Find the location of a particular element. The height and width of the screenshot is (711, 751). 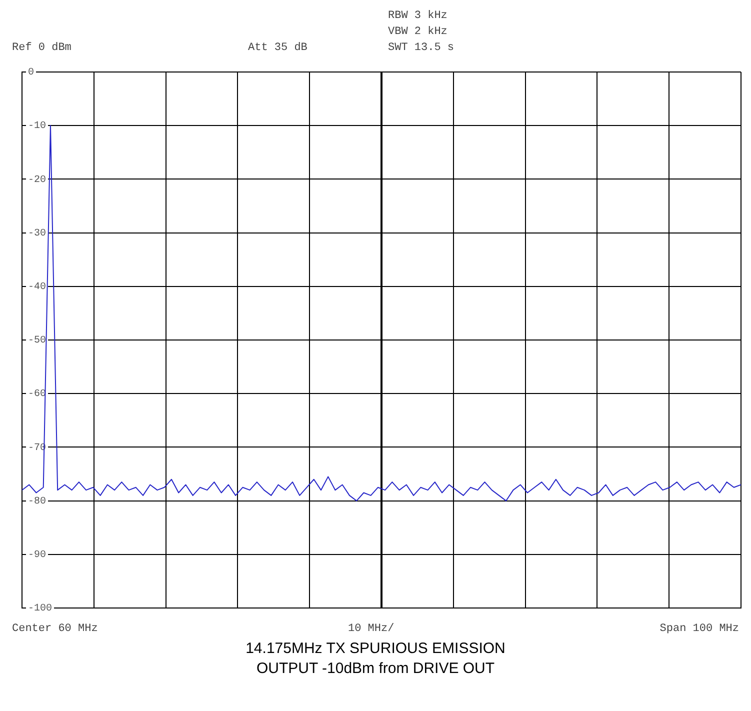

y-tick-label: -10 is located at coordinates (37, 126).